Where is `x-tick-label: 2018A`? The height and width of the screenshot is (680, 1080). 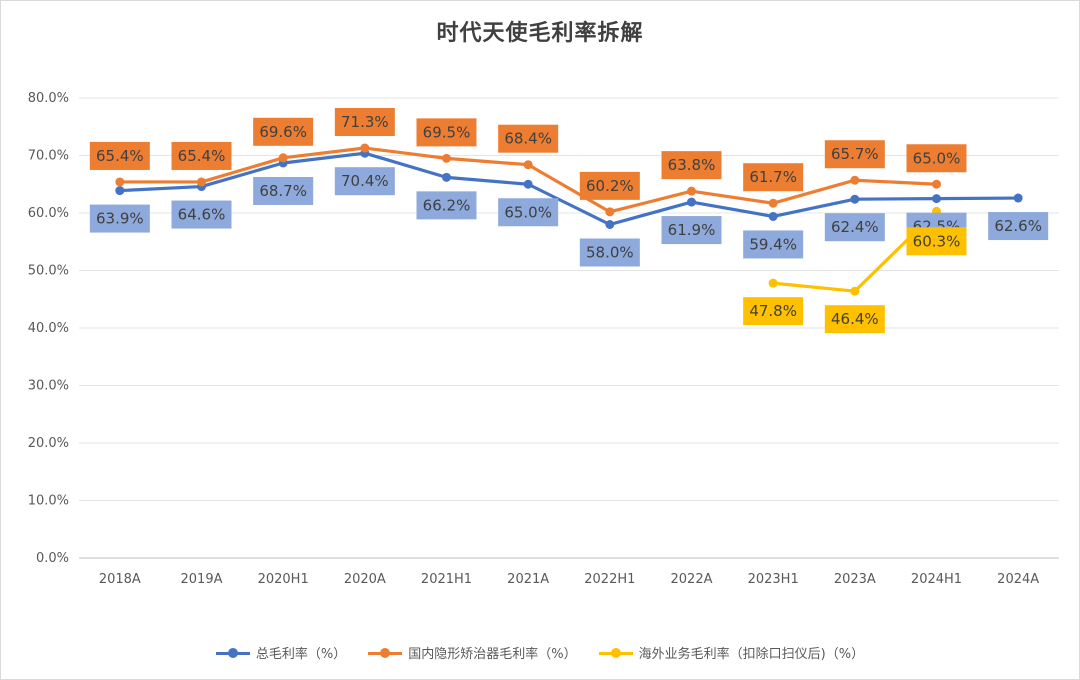 x-tick-label: 2018A is located at coordinates (120, 579).